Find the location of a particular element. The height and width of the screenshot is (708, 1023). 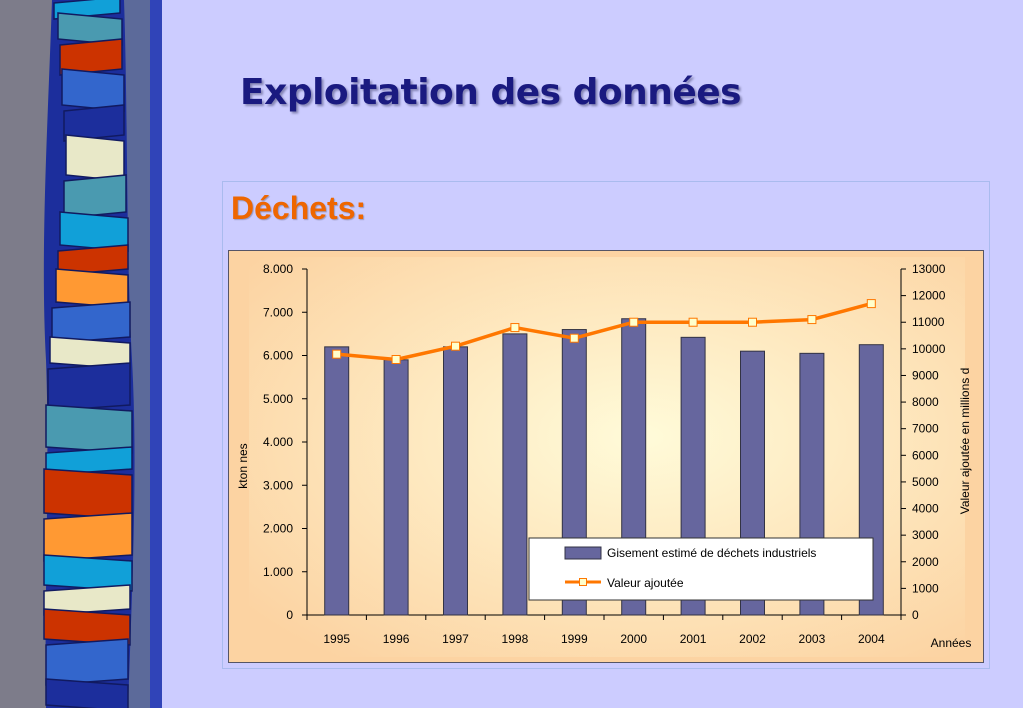

y-tick-label: 2.000 is located at coordinates (278, 529).